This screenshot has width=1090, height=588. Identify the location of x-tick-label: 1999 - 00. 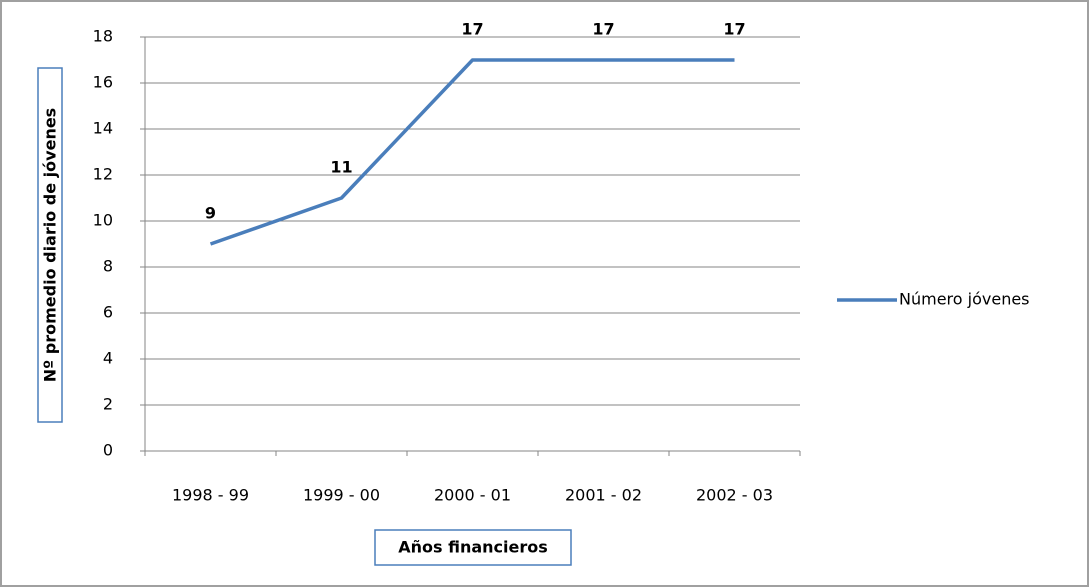
(341, 495).